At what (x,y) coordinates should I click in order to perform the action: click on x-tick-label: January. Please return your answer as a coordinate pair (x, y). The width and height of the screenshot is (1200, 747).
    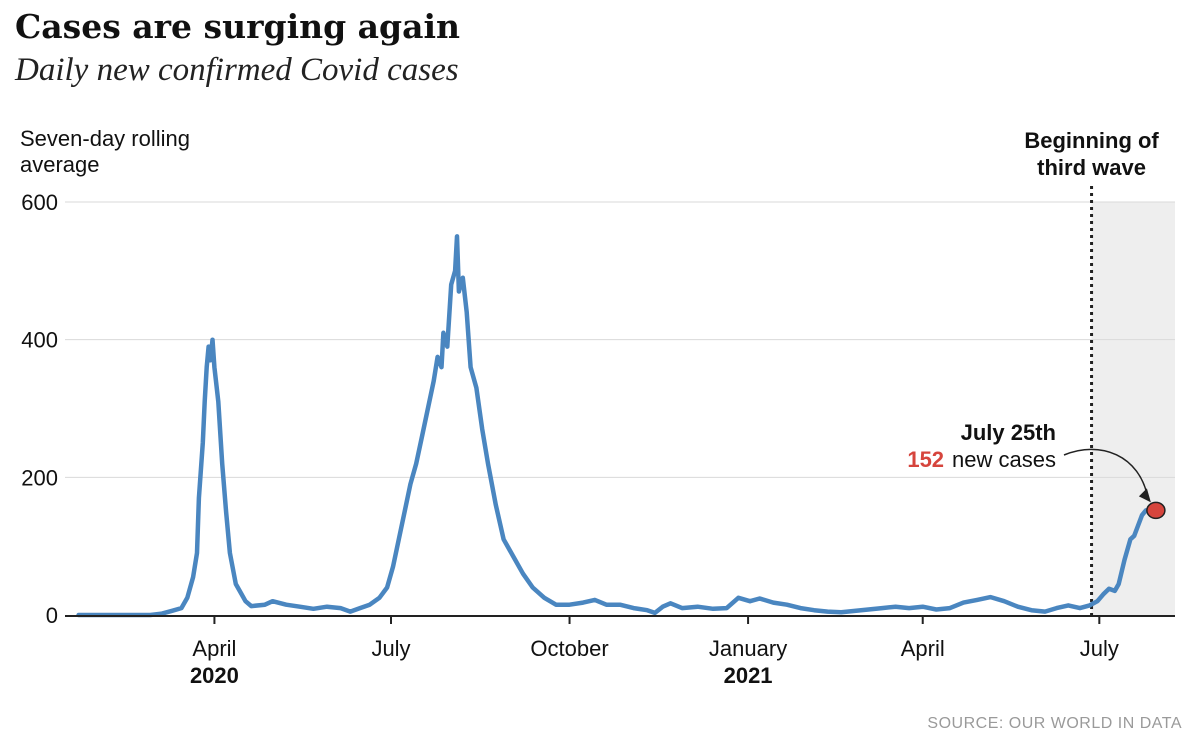
    Looking at the image, I should click on (748, 648).